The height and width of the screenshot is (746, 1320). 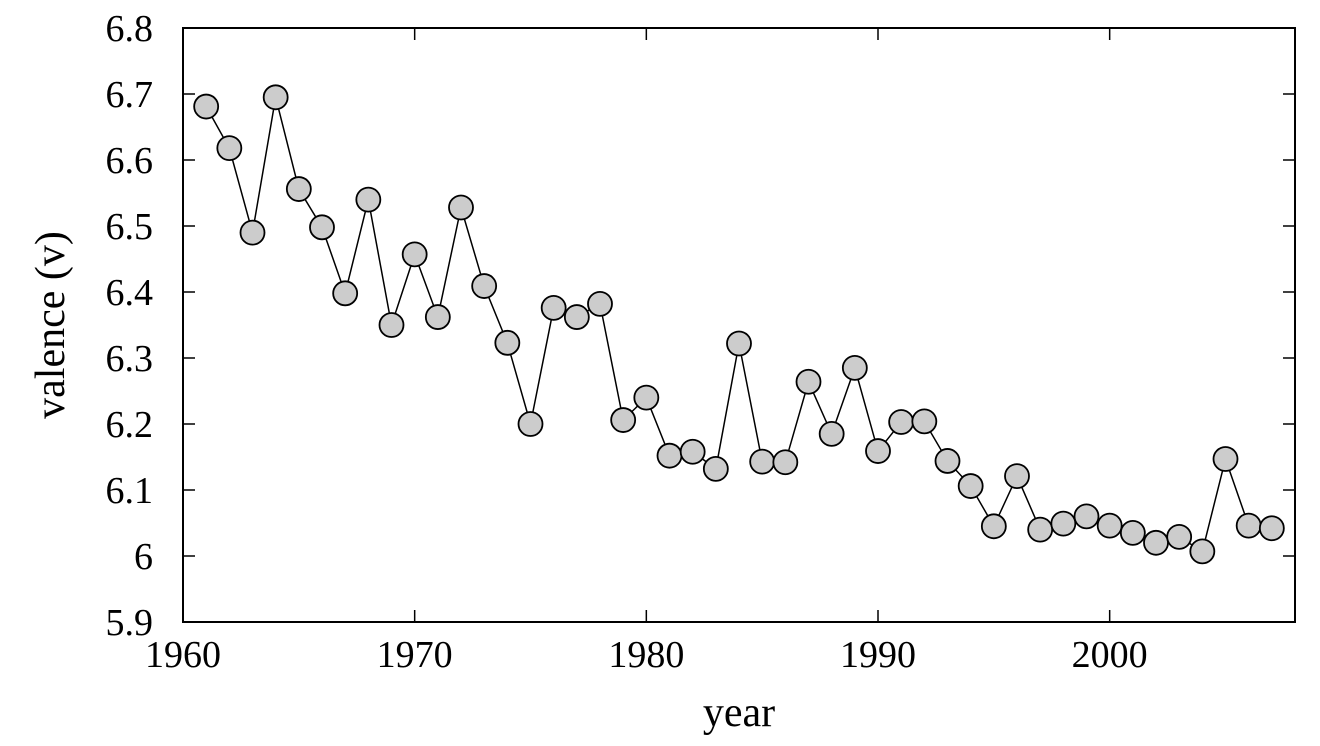 What do you see at coordinates (130, 95) in the screenshot?
I see `y-tick-label: 6.7` at bounding box center [130, 95].